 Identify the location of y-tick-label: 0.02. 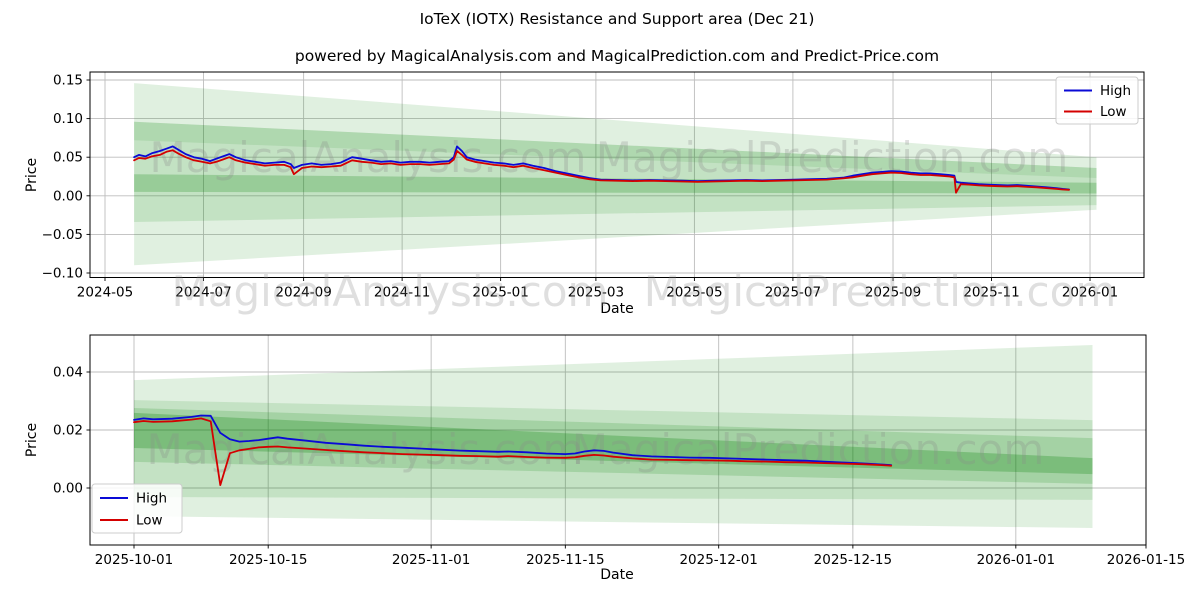
(68, 431).